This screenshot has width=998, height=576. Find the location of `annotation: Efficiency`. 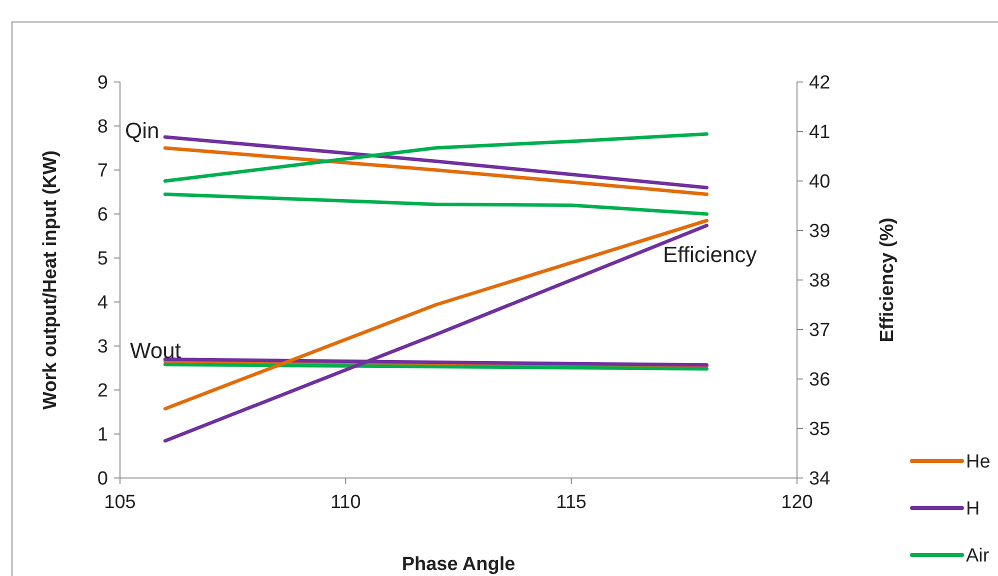

annotation: Efficiency is located at coordinates (710, 254).